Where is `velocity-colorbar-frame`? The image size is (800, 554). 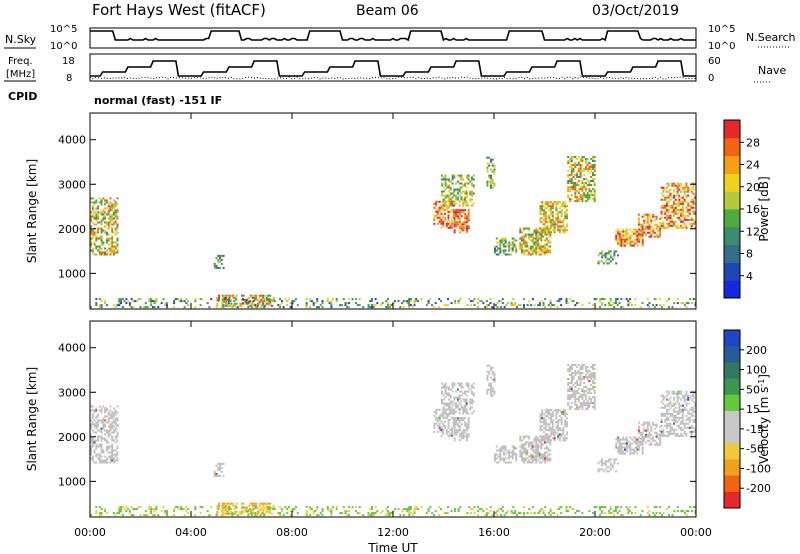 velocity-colorbar-frame is located at coordinates (732, 419).